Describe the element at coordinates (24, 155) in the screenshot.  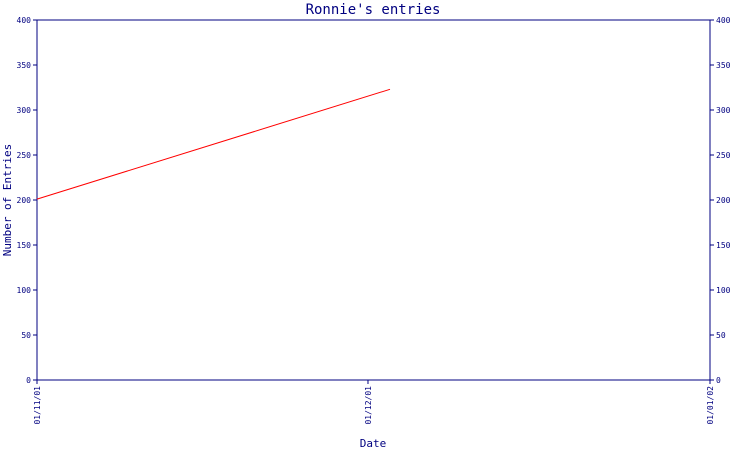
I see `y-tick-label: 250` at that location.